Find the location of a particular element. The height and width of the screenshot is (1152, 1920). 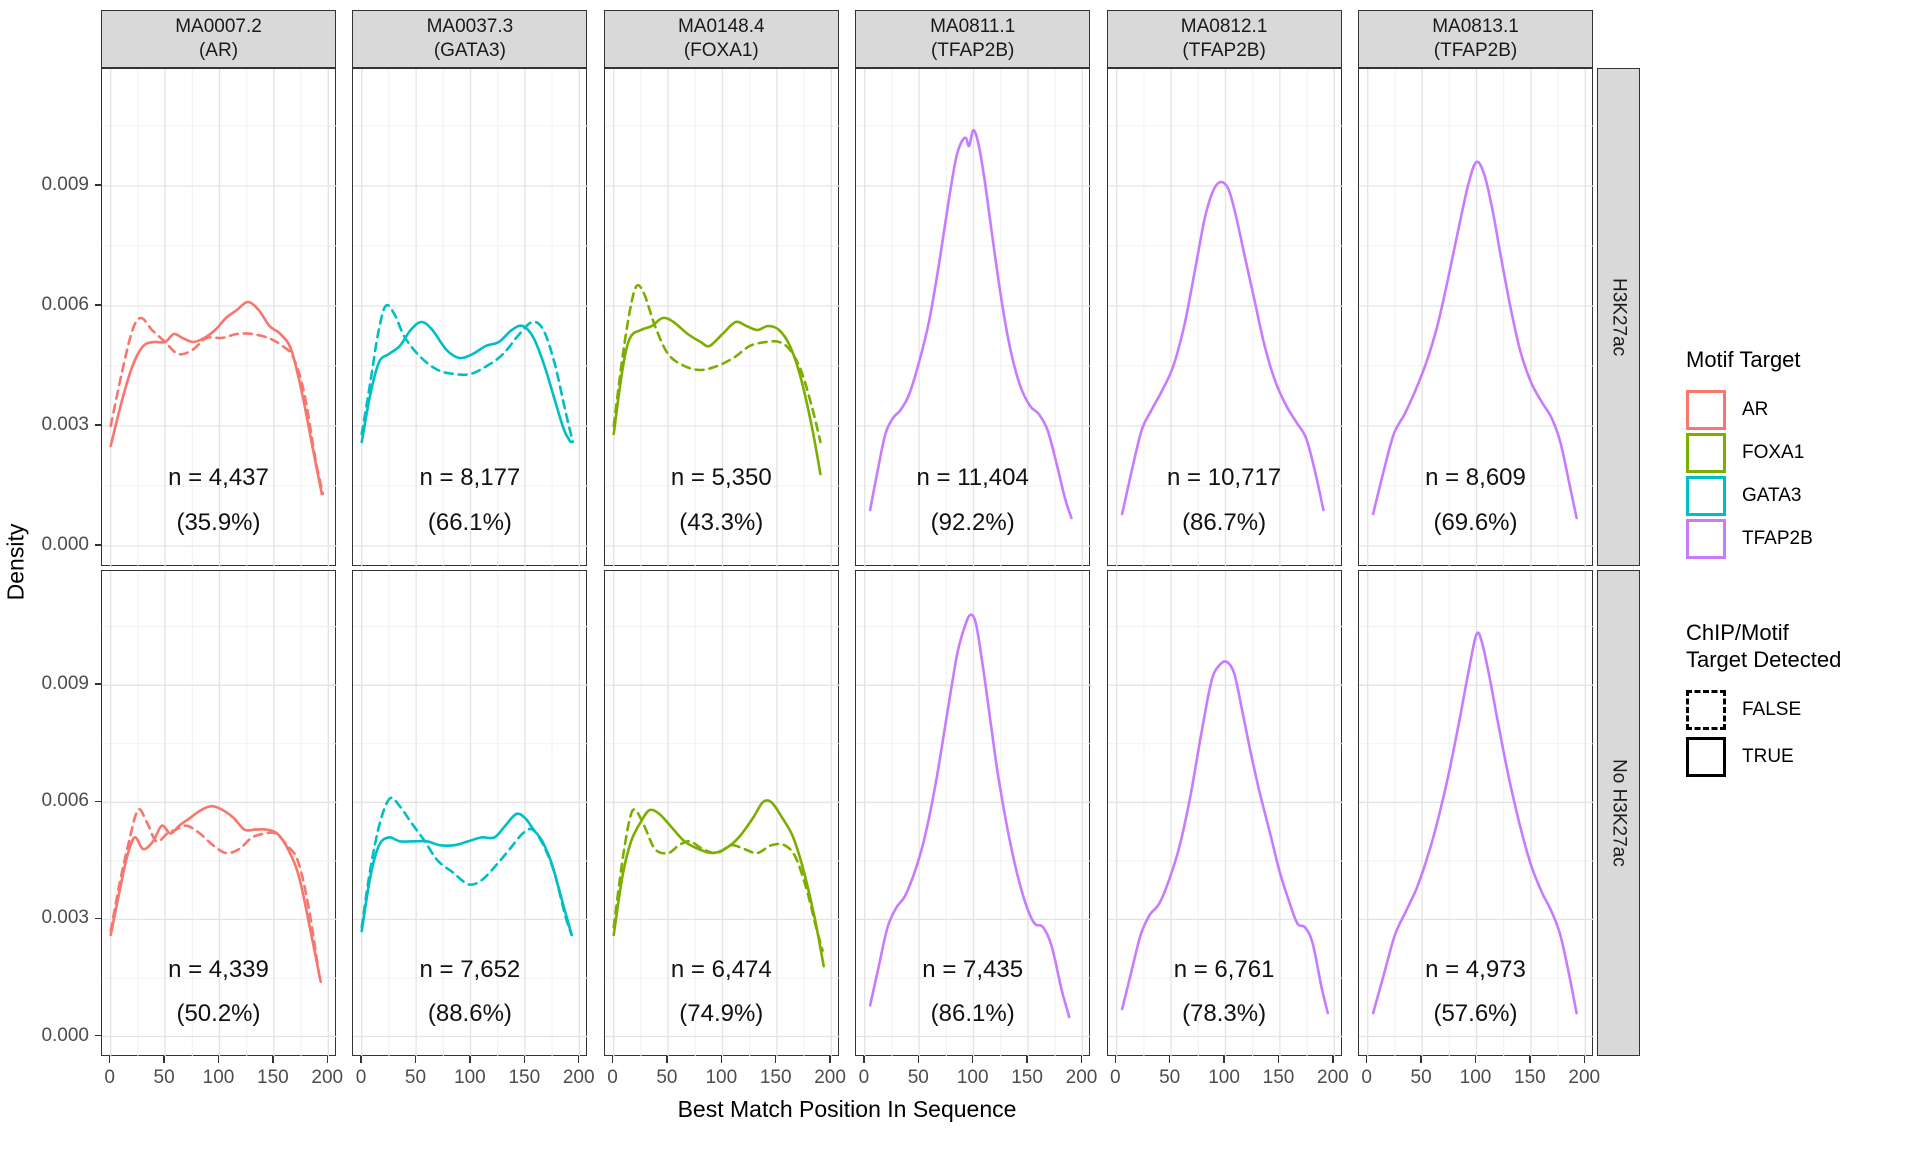

density-curve-FOXA1-TRUE is located at coordinates (717, 396).